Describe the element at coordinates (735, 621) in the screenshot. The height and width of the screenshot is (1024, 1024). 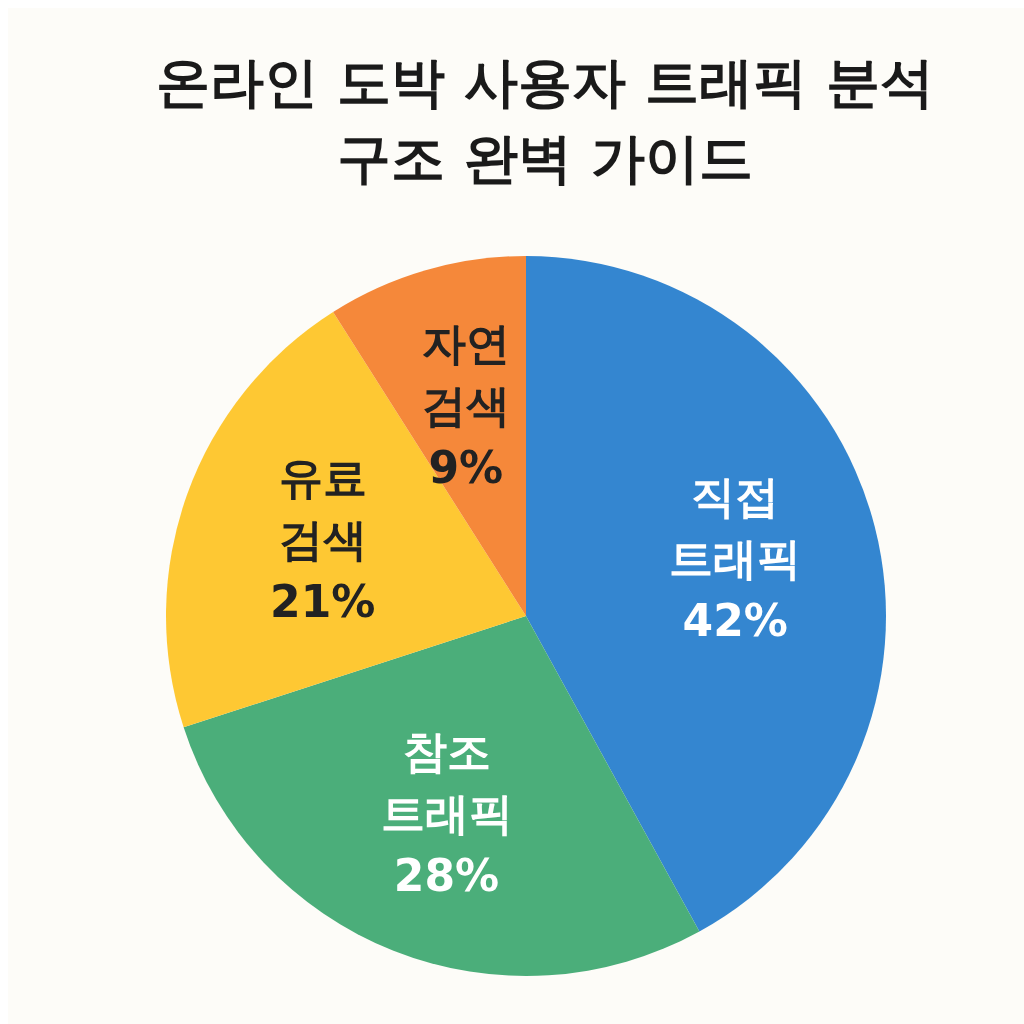
I see `data-label: 42%` at that location.